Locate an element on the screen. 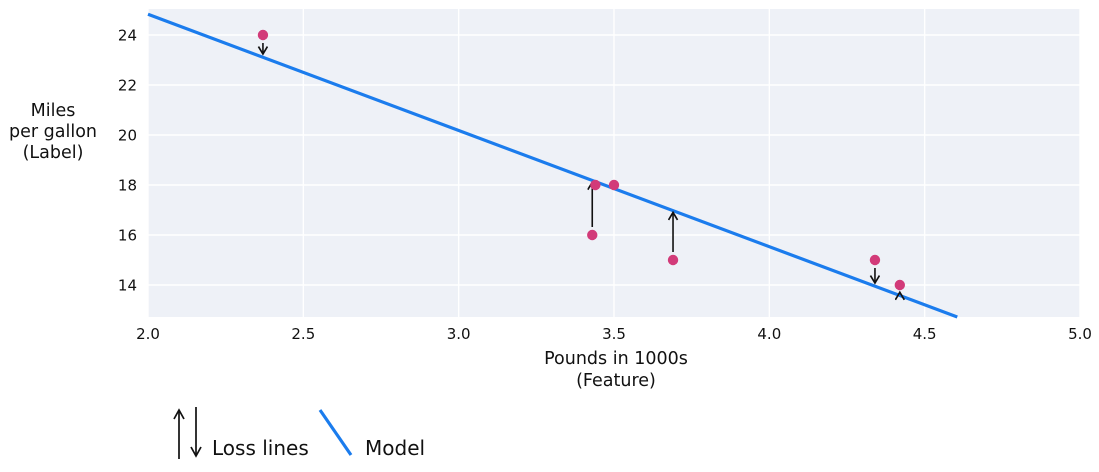  x-tick-label: 2.0 is located at coordinates (148, 334).